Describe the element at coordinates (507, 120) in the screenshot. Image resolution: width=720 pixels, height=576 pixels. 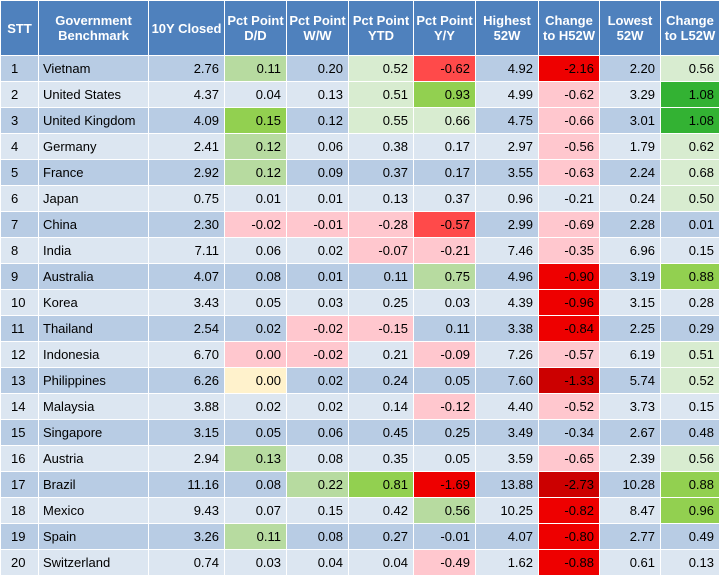
I see `cell-highest-52w: 4.75` at that location.